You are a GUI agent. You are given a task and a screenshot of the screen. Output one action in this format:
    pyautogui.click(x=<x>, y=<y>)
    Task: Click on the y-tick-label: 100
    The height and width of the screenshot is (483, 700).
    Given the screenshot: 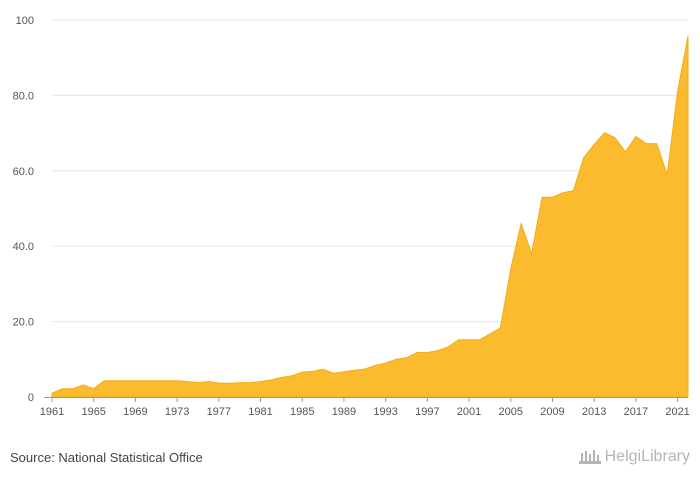 What is the action you would take?
    pyautogui.click(x=25, y=21)
    